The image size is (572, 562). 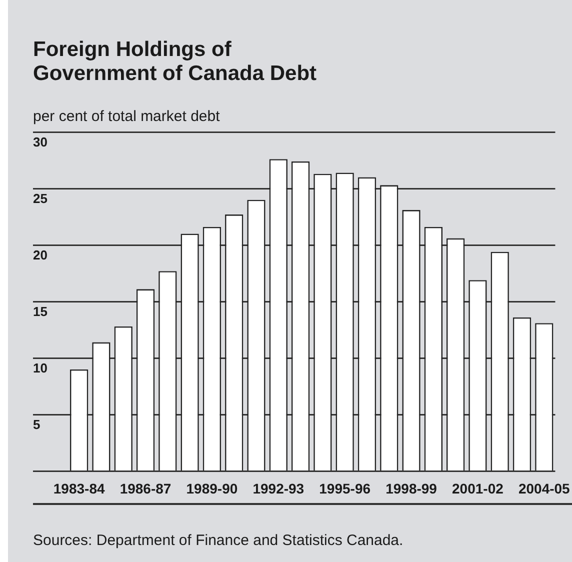 What do you see at coordinates (40, 255) in the screenshot?
I see `y-tick-label: 20` at bounding box center [40, 255].